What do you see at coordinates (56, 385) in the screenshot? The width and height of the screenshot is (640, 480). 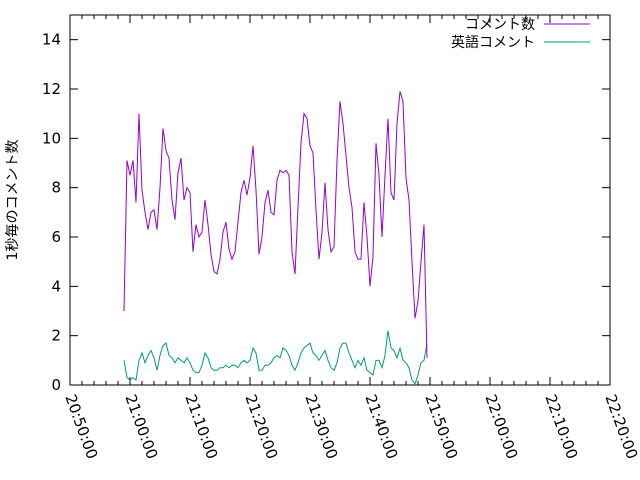 I see `y-tick-label: 0` at bounding box center [56, 385].